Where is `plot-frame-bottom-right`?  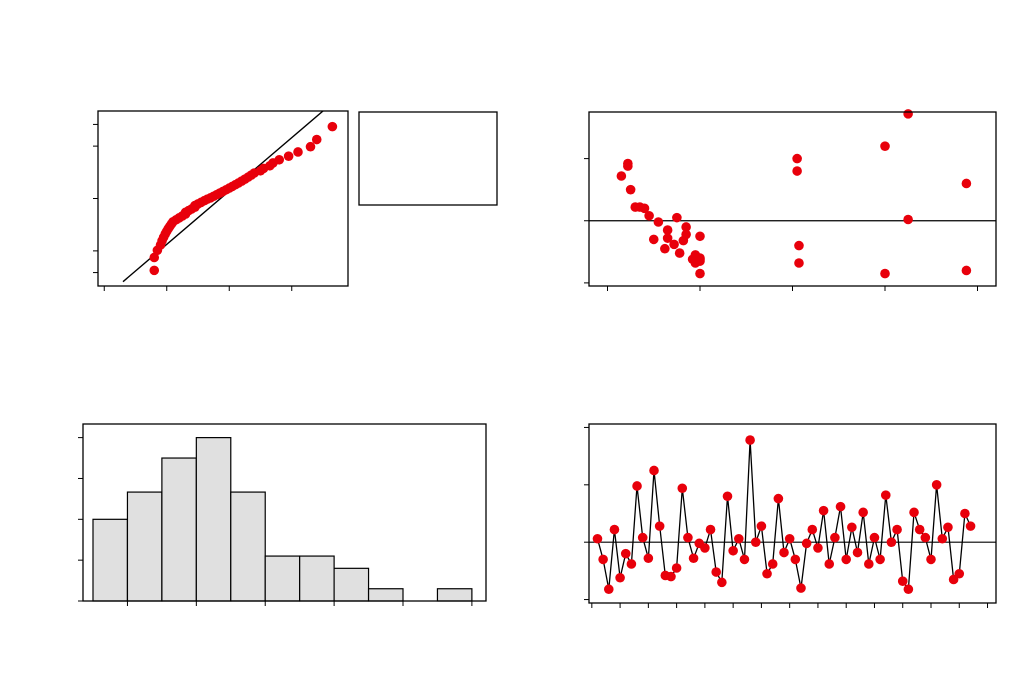
plot-frame-bottom-right is located at coordinates (792, 513).